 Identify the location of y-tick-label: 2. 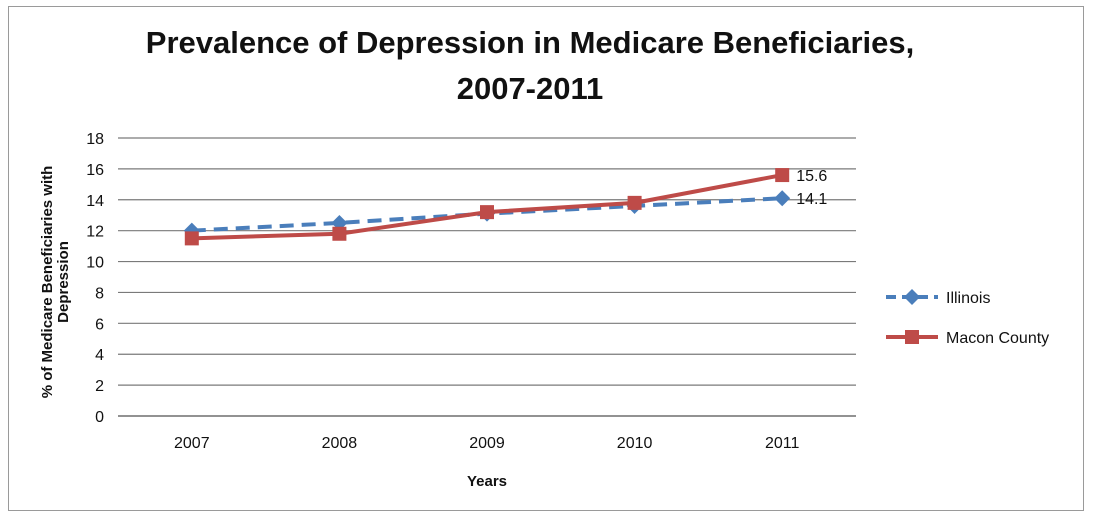
(99, 386).